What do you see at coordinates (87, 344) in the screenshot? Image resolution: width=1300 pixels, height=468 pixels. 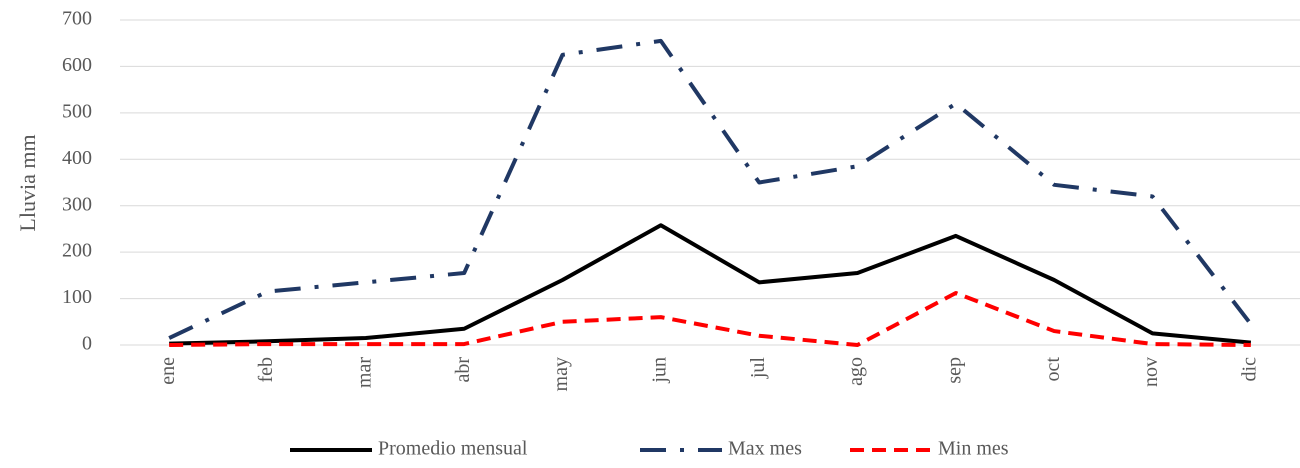 I see `y-tick-label: 0` at bounding box center [87, 344].